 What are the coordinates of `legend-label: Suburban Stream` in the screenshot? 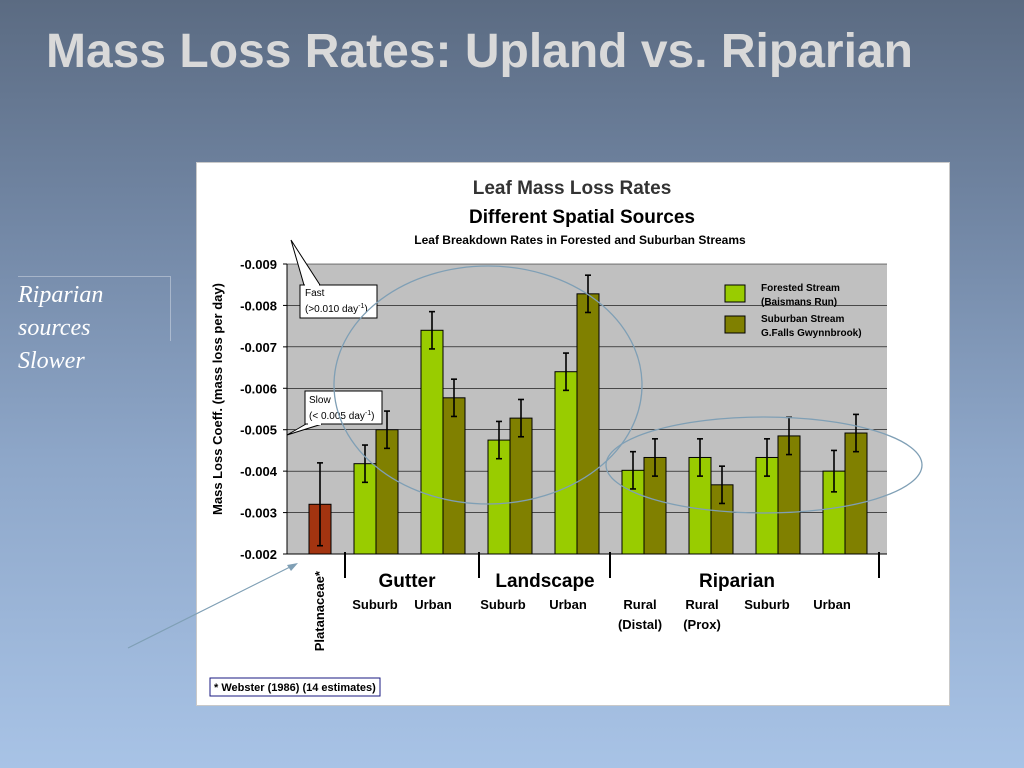 It's located at (802, 319).